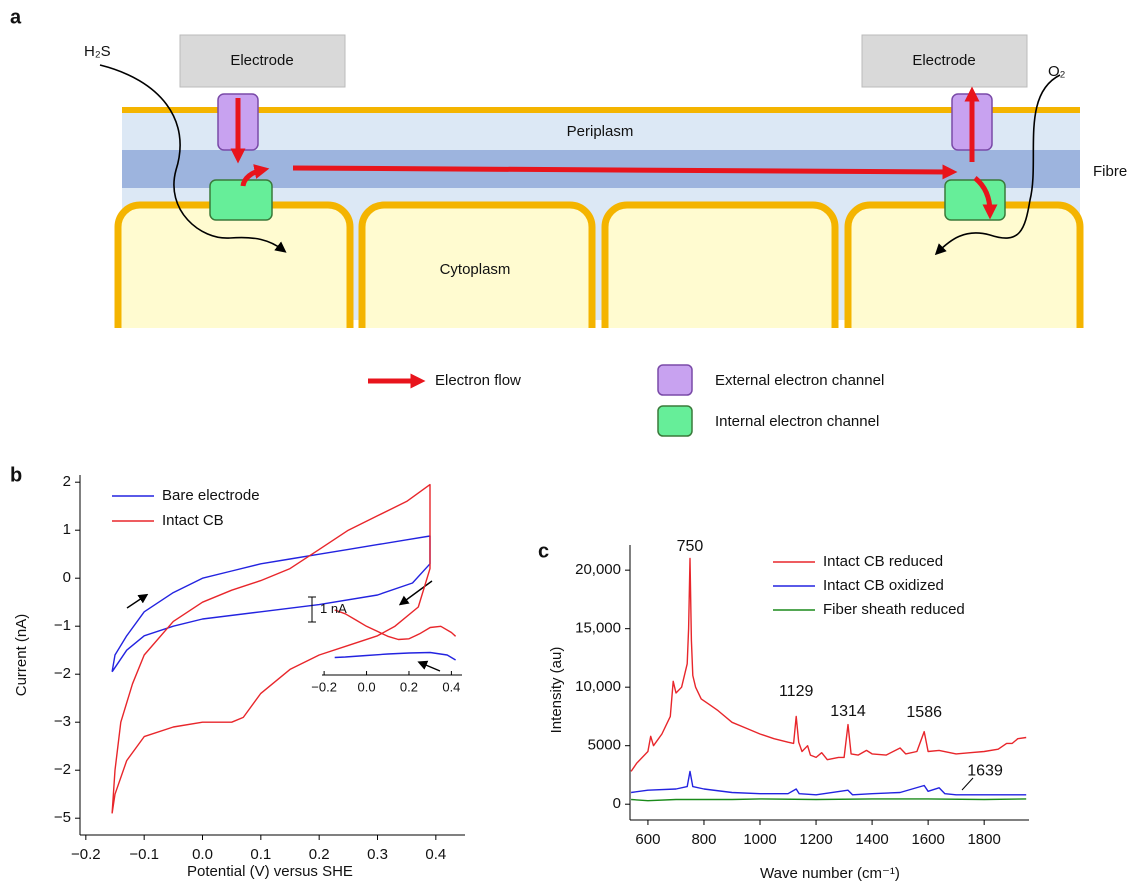 The image size is (1137, 888). What do you see at coordinates (260, 854) in the screenshot?
I see `x-tick-label: 0.1` at bounding box center [260, 854].